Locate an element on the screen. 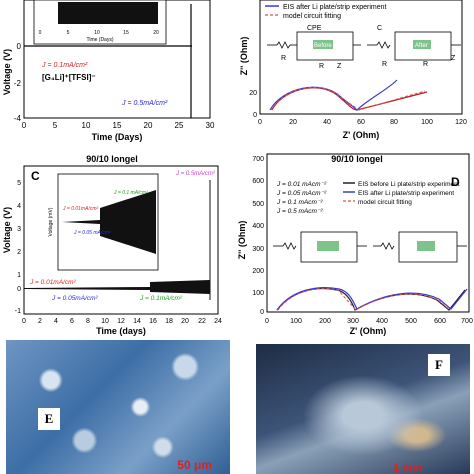 The image size is (474, 474). inset-tick-label: 20 is located at coordinates (156, 33).